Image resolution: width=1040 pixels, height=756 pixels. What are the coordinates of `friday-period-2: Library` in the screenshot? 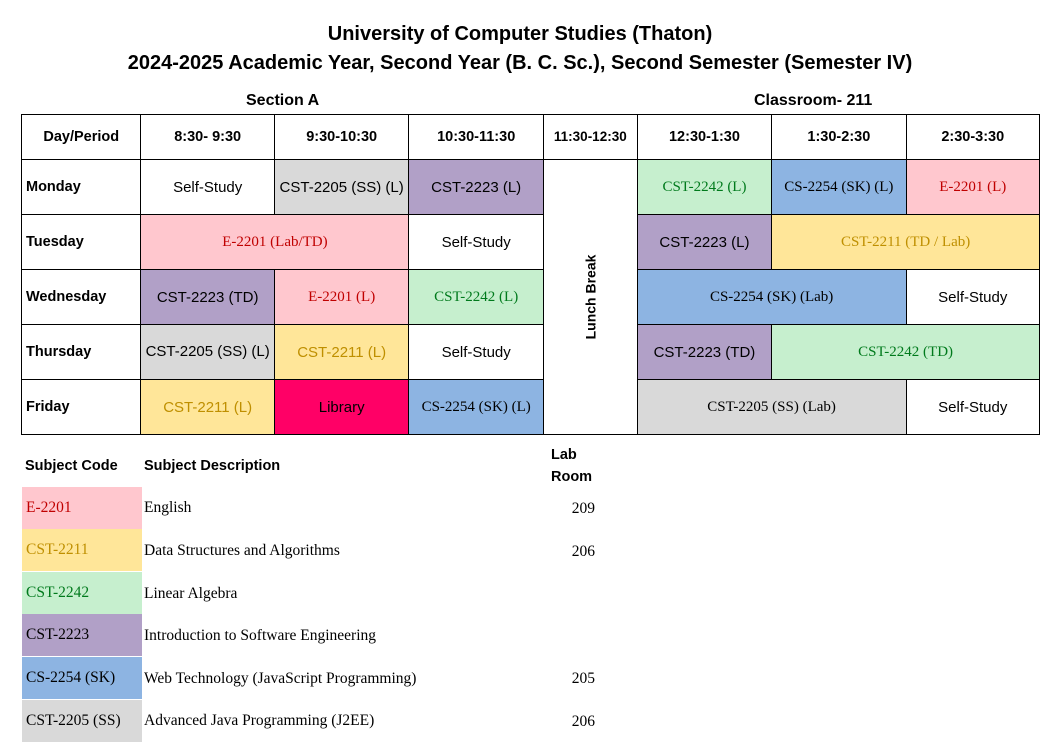 It's located at (341, 407).